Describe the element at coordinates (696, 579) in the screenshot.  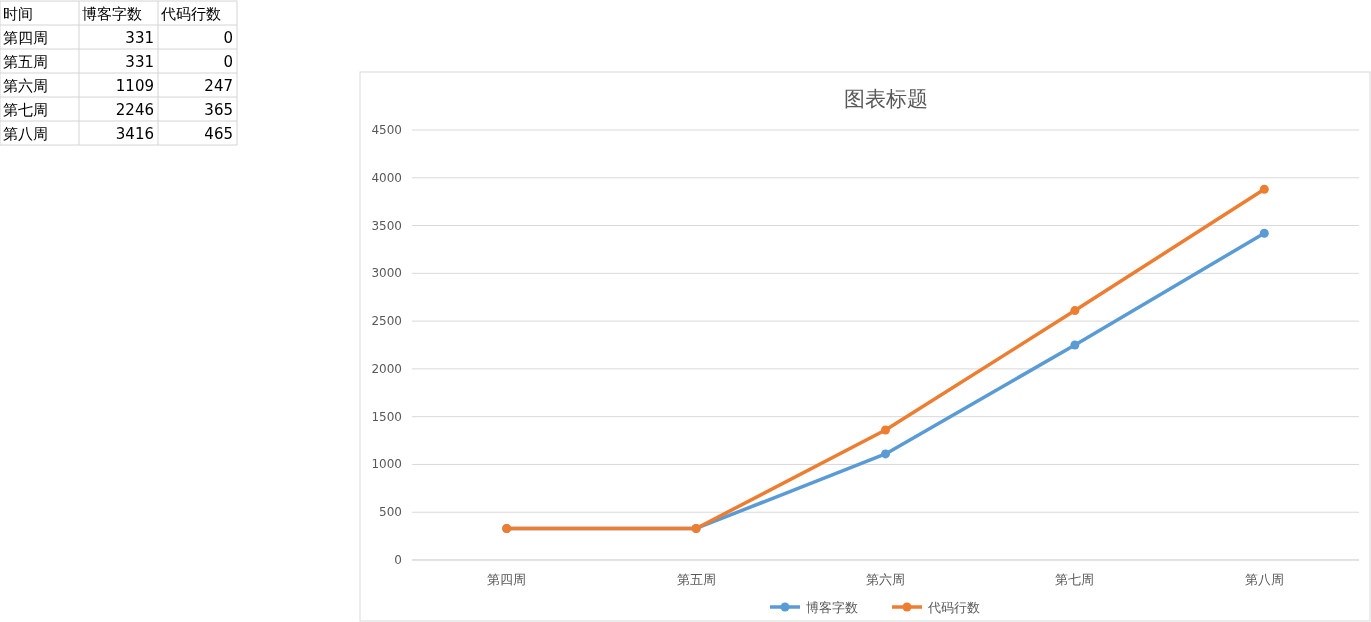
I see `x-tick-label: 第五周` at that location.